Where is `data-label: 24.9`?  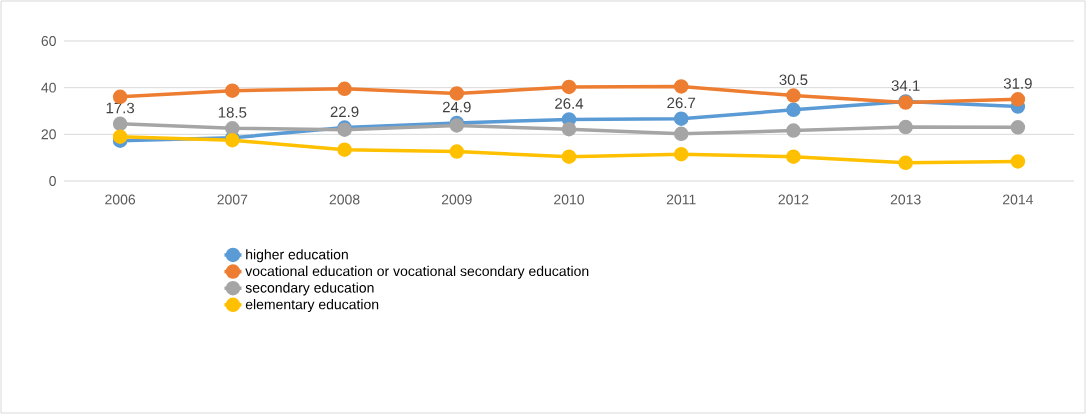
data-label: 24.9 is located at coordinates (456, 107).